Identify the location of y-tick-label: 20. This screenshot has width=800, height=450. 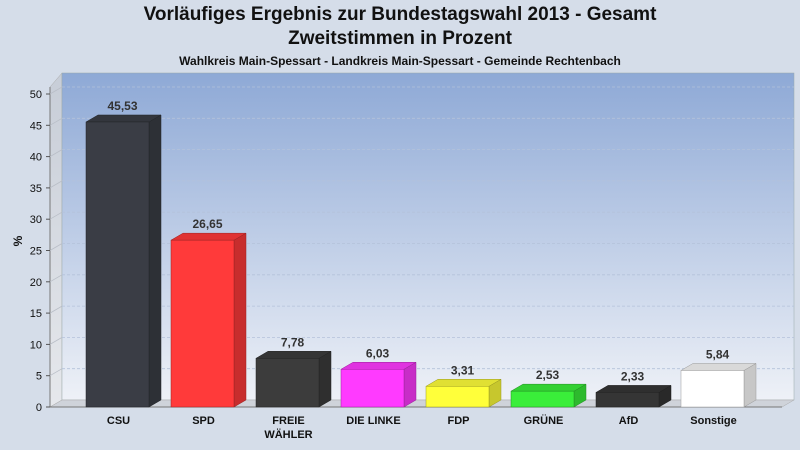
(36, 283).